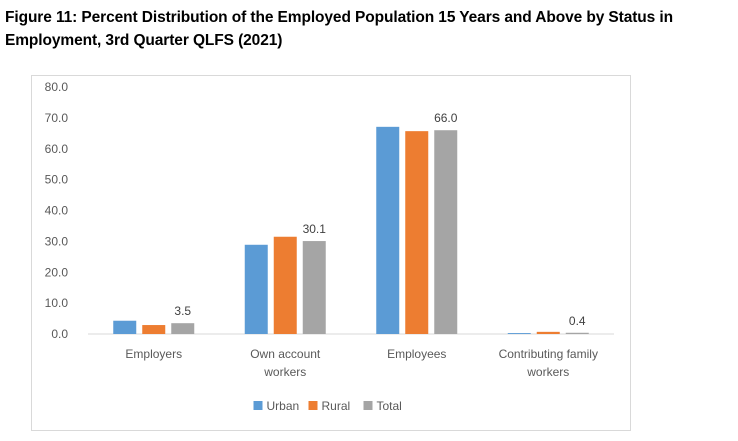 Image resolution: width=738 pixels, height=441 pixels. Describe the element at coordinates (57, 180) in the screenshot. I see `y-tick-label: 50.0` at that location.